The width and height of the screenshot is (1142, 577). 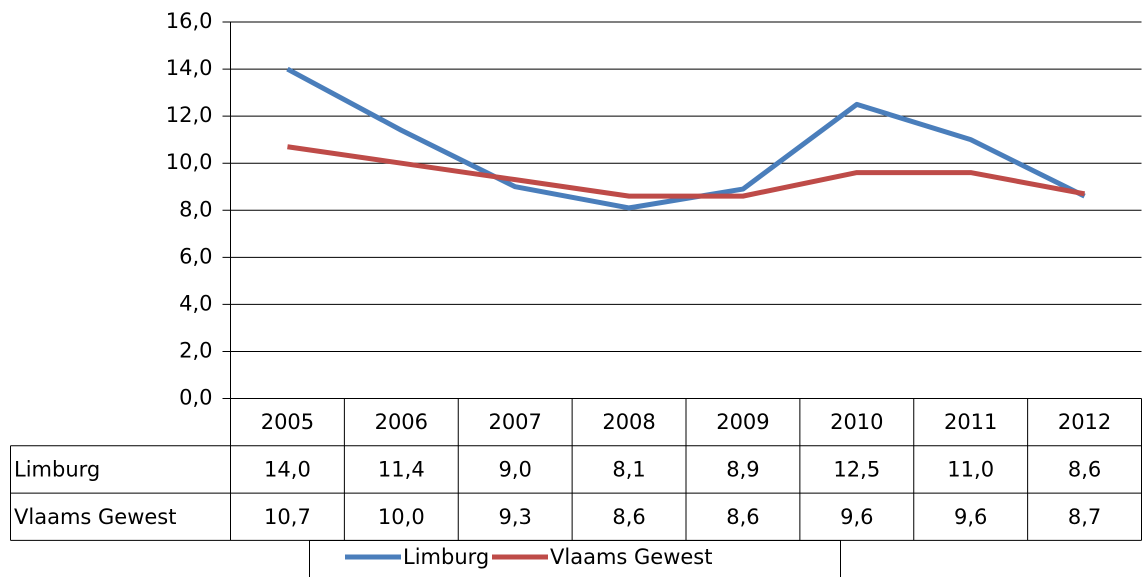 What do you see at coordinates (189, 68) in the screenshot?
I see `y-tick-label: 14,0` at bounding box center [189, 68].